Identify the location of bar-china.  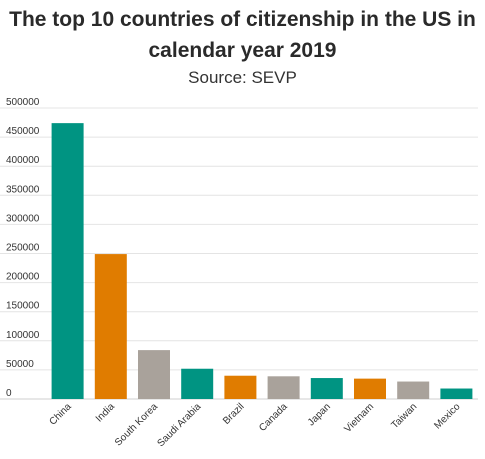
(67, 261).